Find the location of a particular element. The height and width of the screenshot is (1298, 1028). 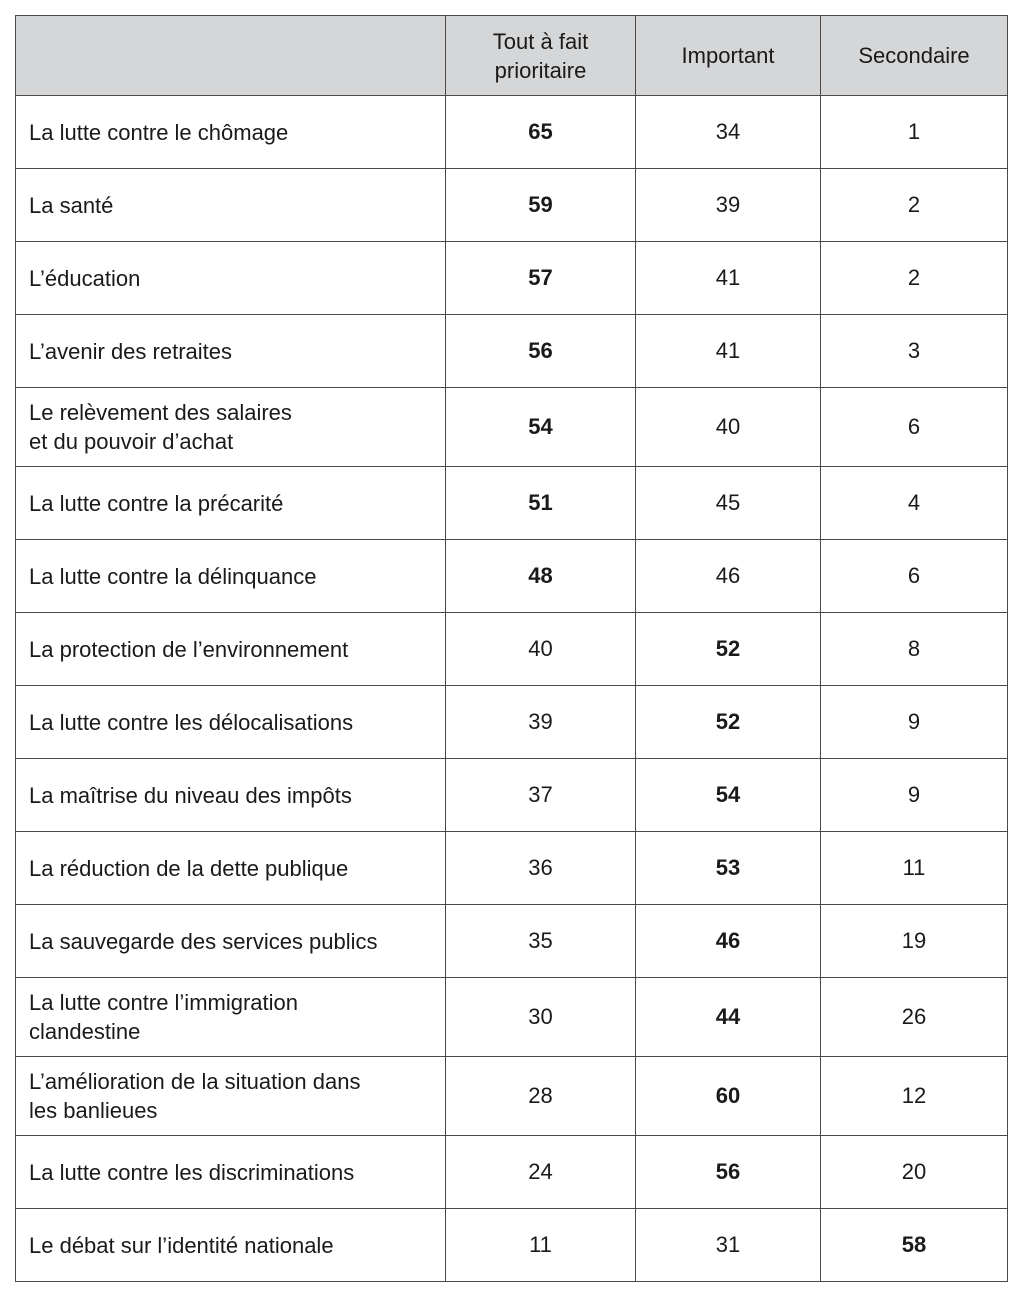

table-row: La sauvegarde des services publics 35 46 19 is located at coordinates (511, 941).